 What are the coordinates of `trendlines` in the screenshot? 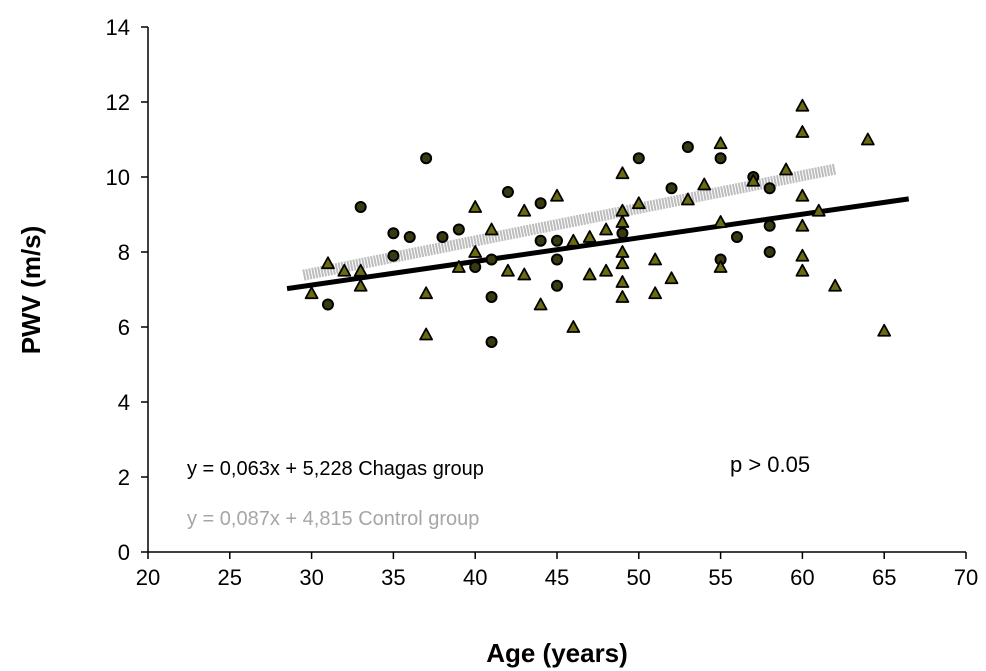 It's located at (598, 227).